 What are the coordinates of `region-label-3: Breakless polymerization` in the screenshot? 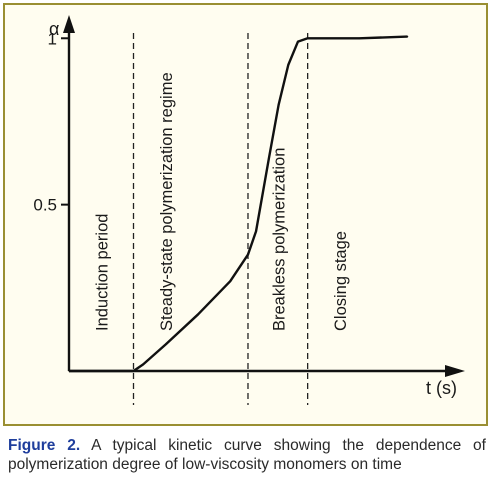 It's located at (280, 239).